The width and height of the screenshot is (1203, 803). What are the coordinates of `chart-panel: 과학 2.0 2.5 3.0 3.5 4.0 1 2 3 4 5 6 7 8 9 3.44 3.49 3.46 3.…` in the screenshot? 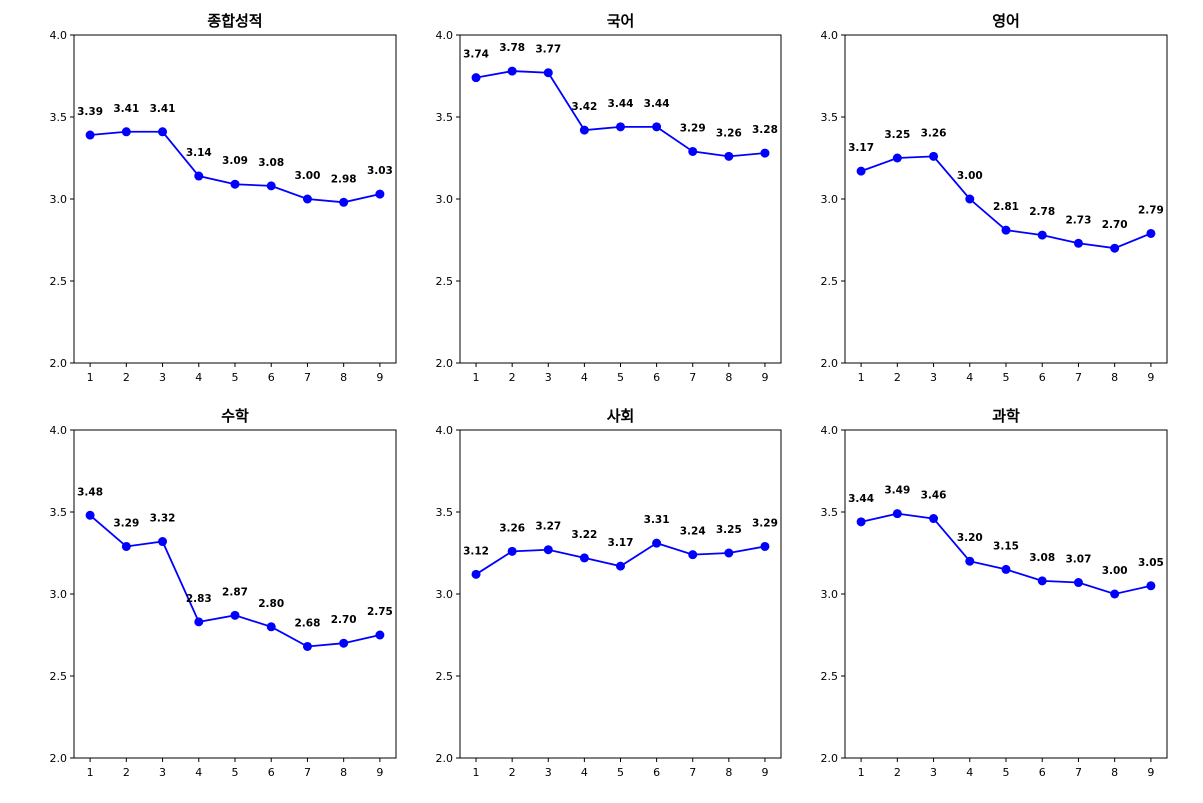 It's located at (994, 593).